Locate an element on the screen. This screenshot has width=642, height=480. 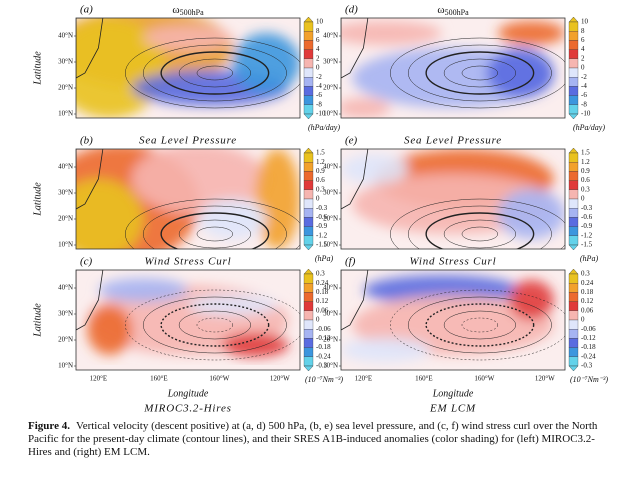
lon-tick-label: 120°E is located at coordinates (99, 379).